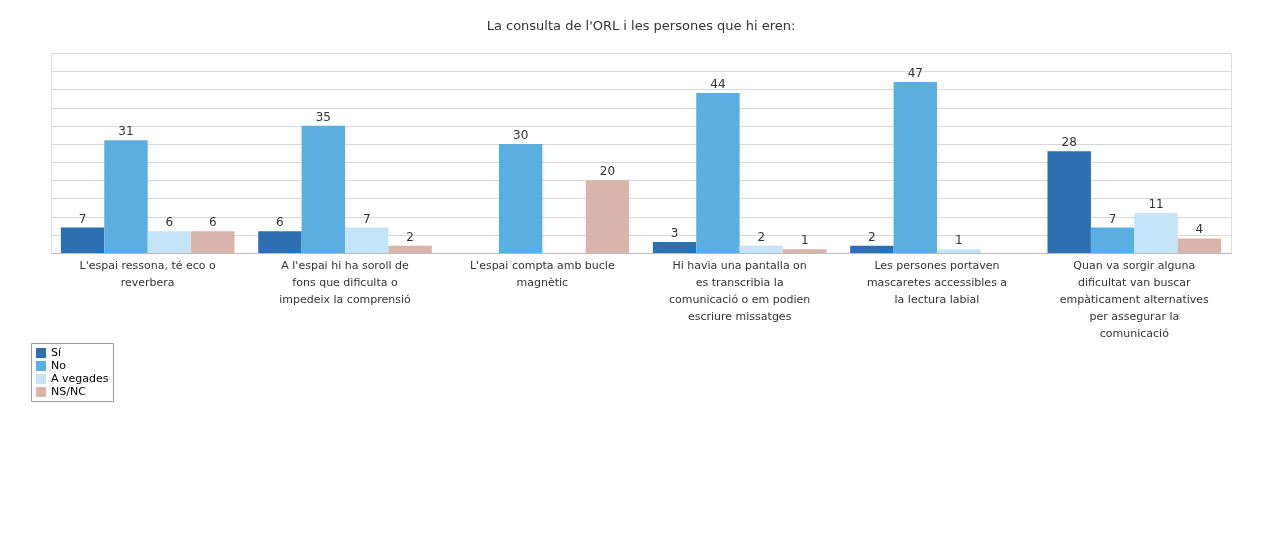 The image size is (1285, 537). Describe the element at coordinates (80, 378) in the screenshot. I see `legend-label: A vegades` at that location.